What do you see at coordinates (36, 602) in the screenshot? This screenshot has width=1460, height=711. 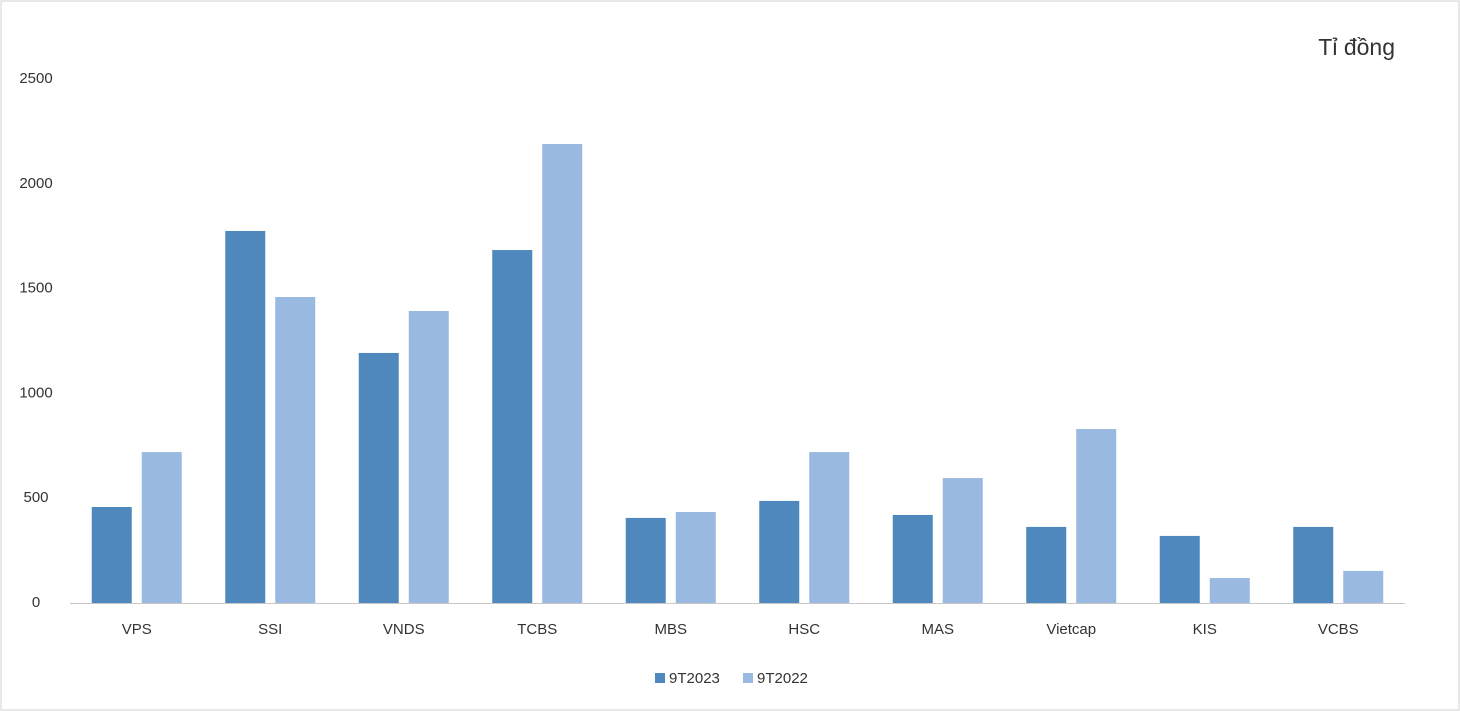 I see `y-tick-label: 0` at bounding box center [36, 602].